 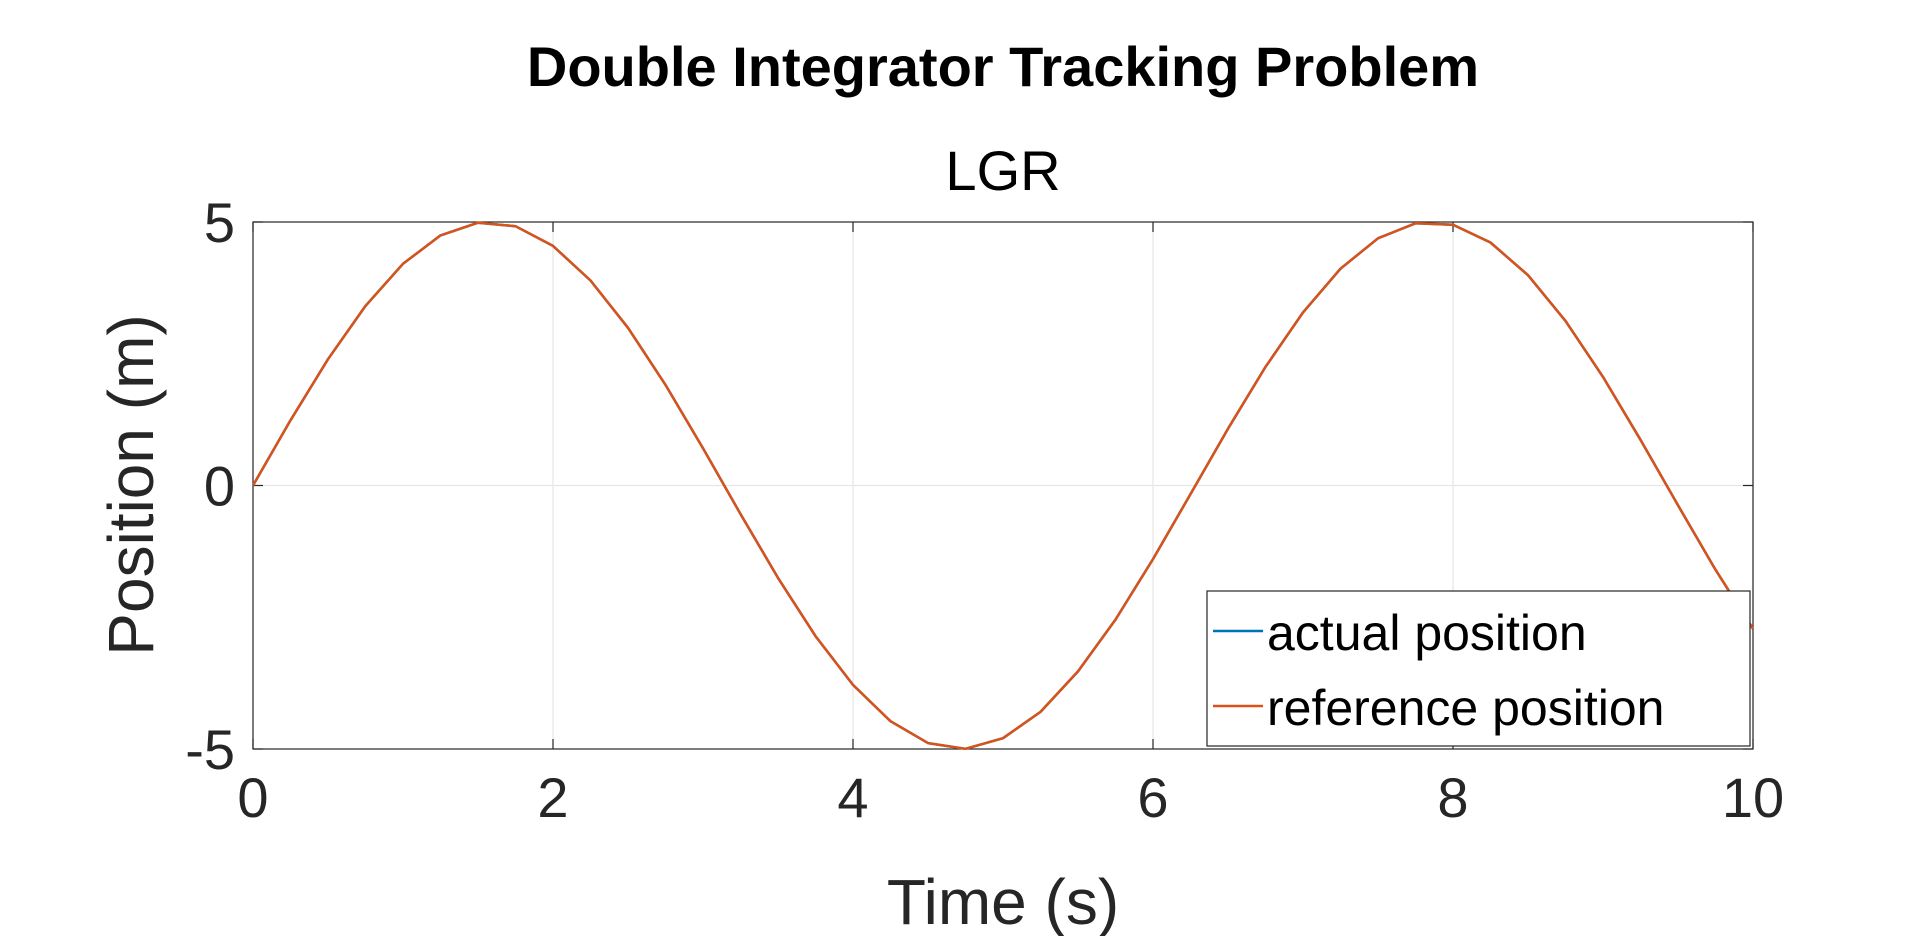 I want to click on x-tick-label: 6, so click(x=1152, y=797).